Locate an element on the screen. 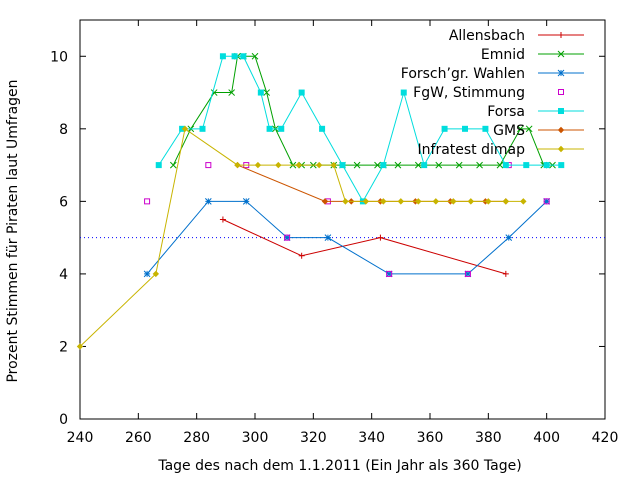 This screenshot has width=640, height=480. x-tick-label: 300 is located at coordinates (255, 438).